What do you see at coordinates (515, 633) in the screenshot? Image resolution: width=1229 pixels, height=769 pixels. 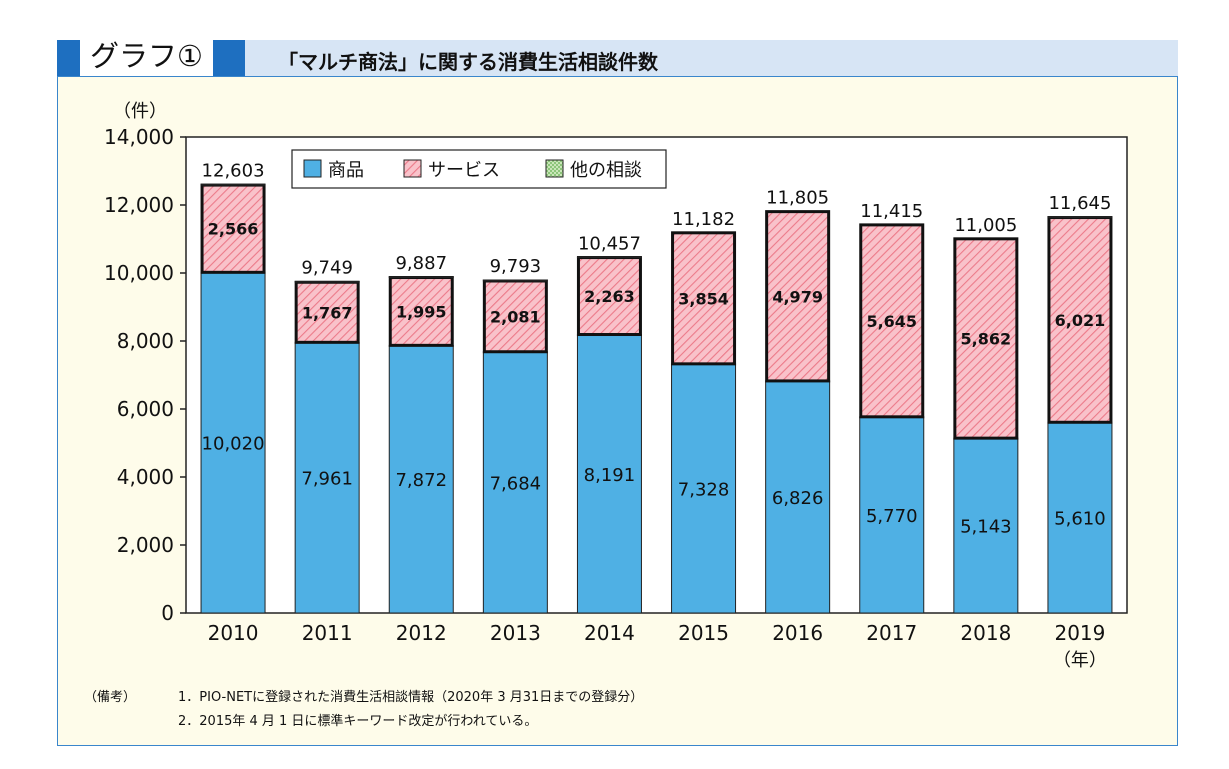 I see `x-tick-label: 2013` at bounding box center [515, 633].